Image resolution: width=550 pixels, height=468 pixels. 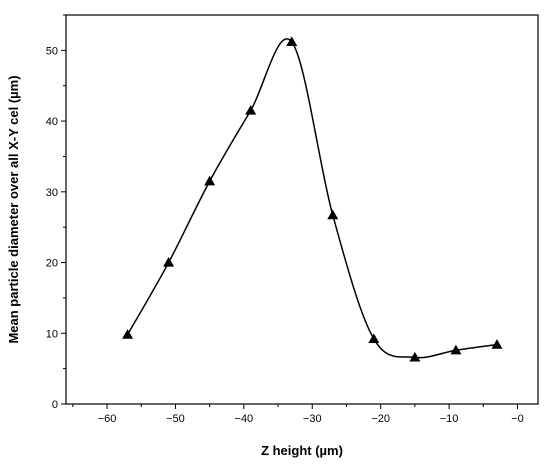 I want to click on y-tick-label: 50, so click(x=52, y=51).